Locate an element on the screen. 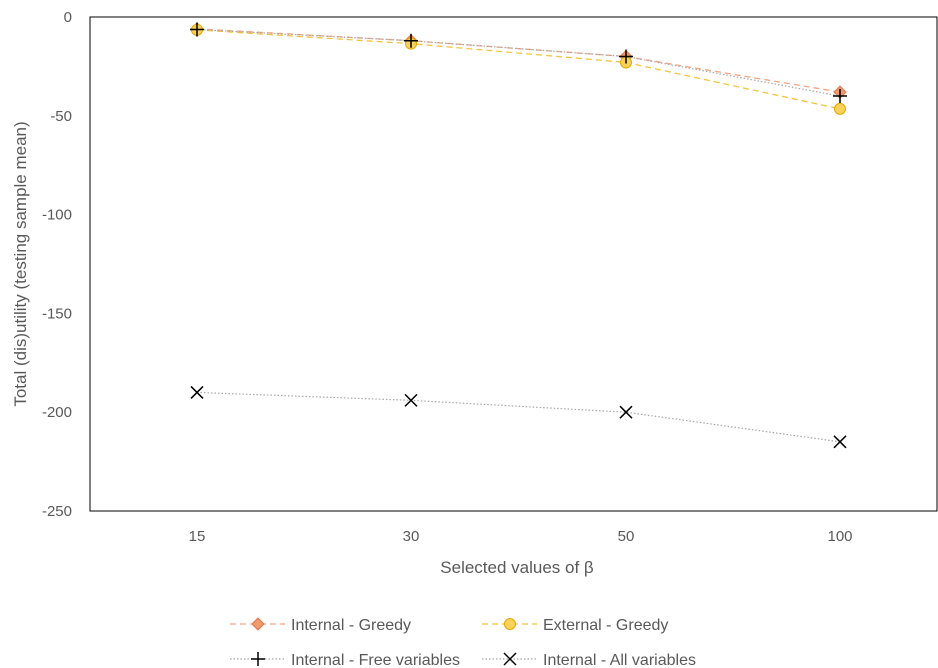  y-tick-label: -100 is located at coordinates (57, 215).